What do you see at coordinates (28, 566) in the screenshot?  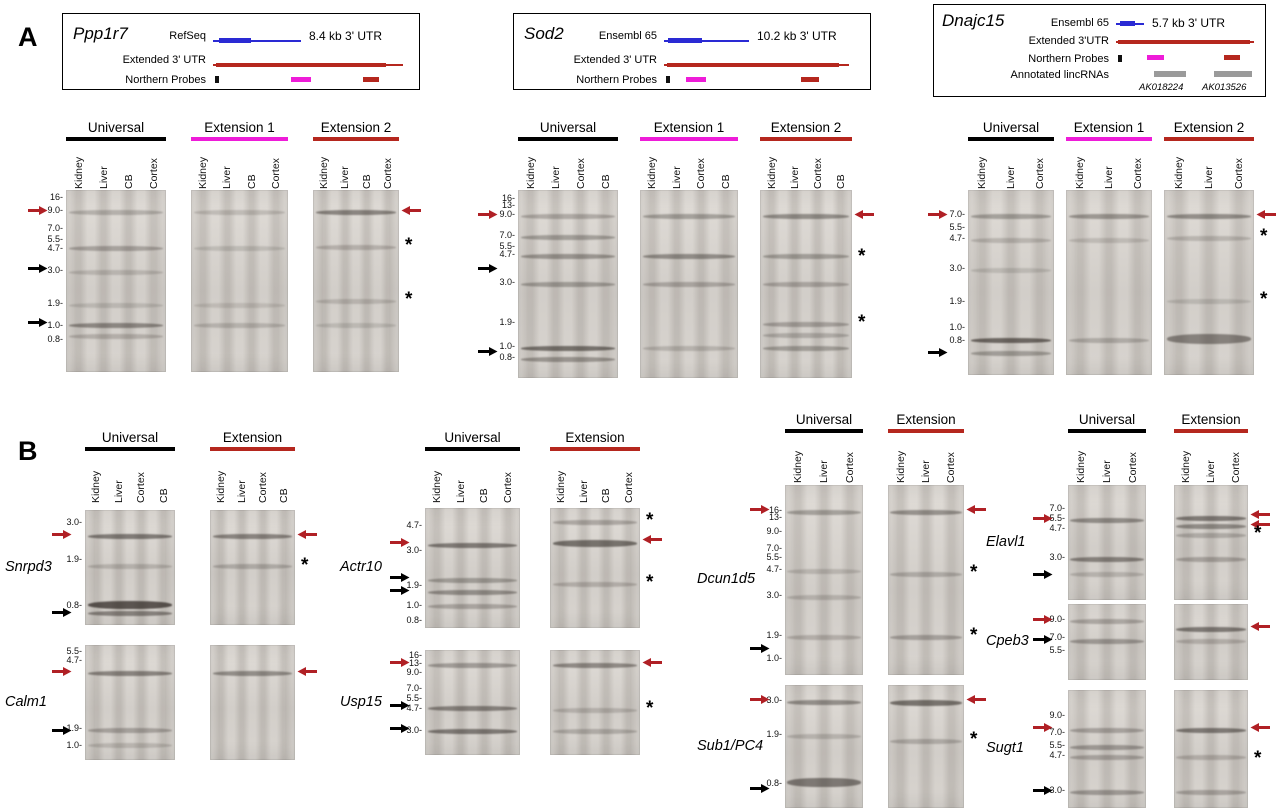 I see `gene-name-label: Snrpd3` at bounding box center [28, 566].